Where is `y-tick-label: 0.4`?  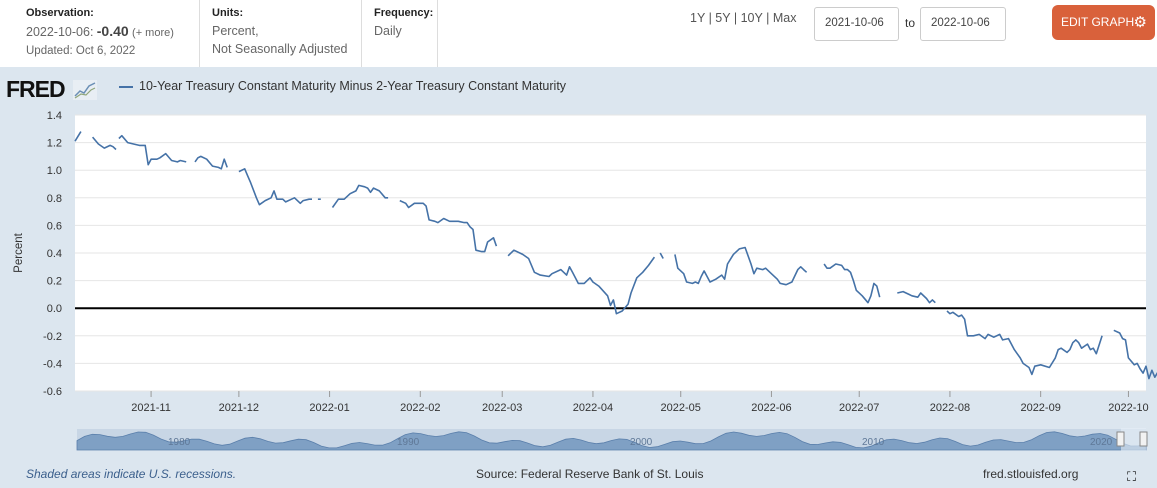
y-tick-label: 0.4 is located at coordinates (54, 254).